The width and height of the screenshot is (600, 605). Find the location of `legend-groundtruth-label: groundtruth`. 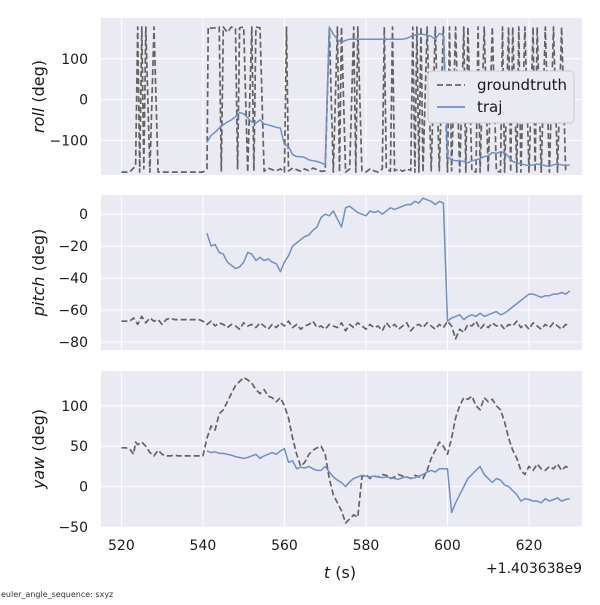

legend-groundtruth-label: groundtruth is located at coordinates (522, 85).